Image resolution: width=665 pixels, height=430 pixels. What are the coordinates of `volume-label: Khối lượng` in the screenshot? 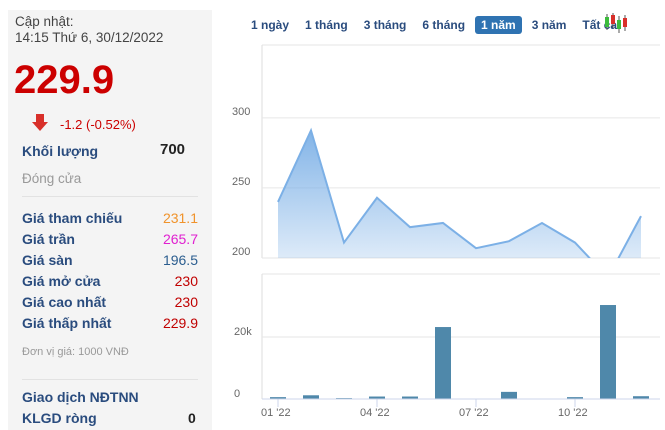 It's located at (60, 151).